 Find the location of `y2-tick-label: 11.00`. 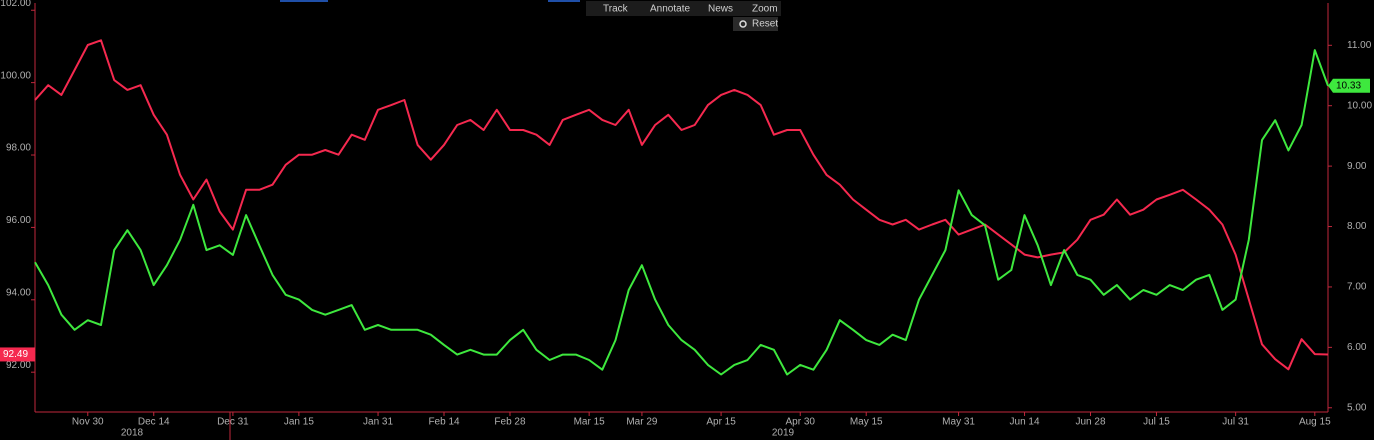

y2-tick-label: 11.00 is located at coordinates (1359, 45).